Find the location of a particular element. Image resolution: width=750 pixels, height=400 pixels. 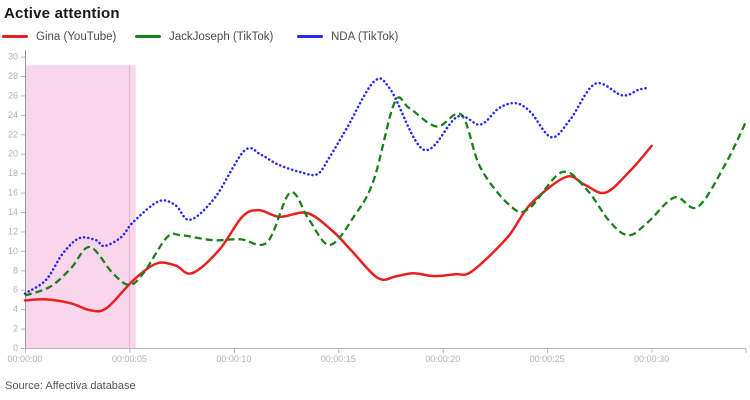

y-tick-label: 6 is located at coordinates (15, 290).